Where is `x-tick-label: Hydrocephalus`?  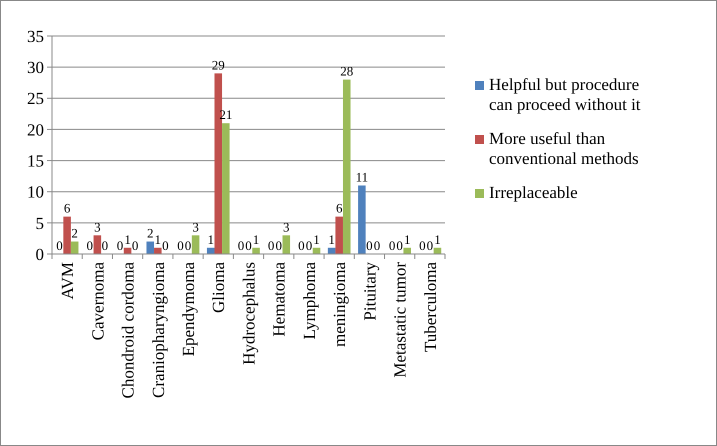
x-tick-label: Hydrocephalus is located at coordinates (248, 313).